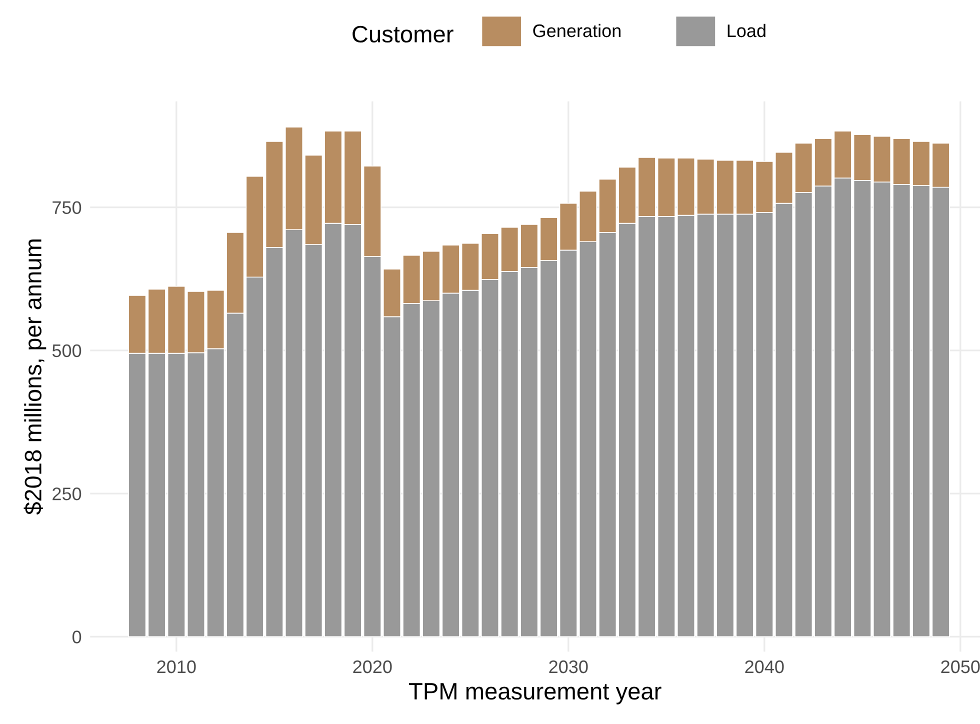 The image size is (980, 724). Describe the element at coordinates (372, 667) in the screenshot. I see `x-tick-label: 2020` at that location.